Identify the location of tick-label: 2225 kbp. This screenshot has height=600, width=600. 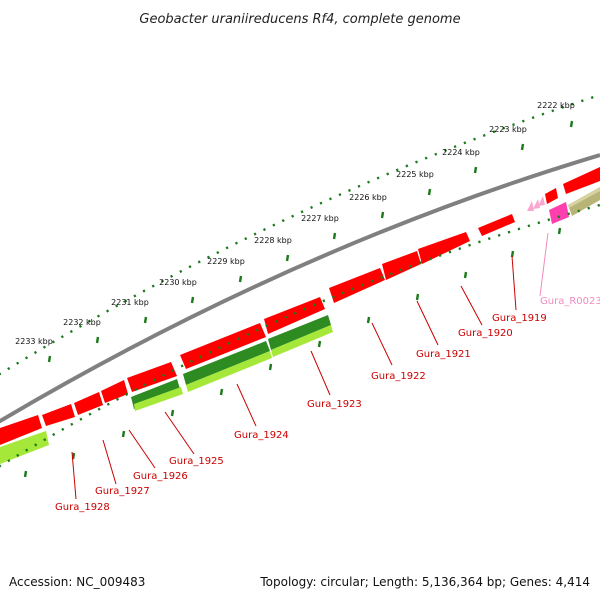
(415, 174).